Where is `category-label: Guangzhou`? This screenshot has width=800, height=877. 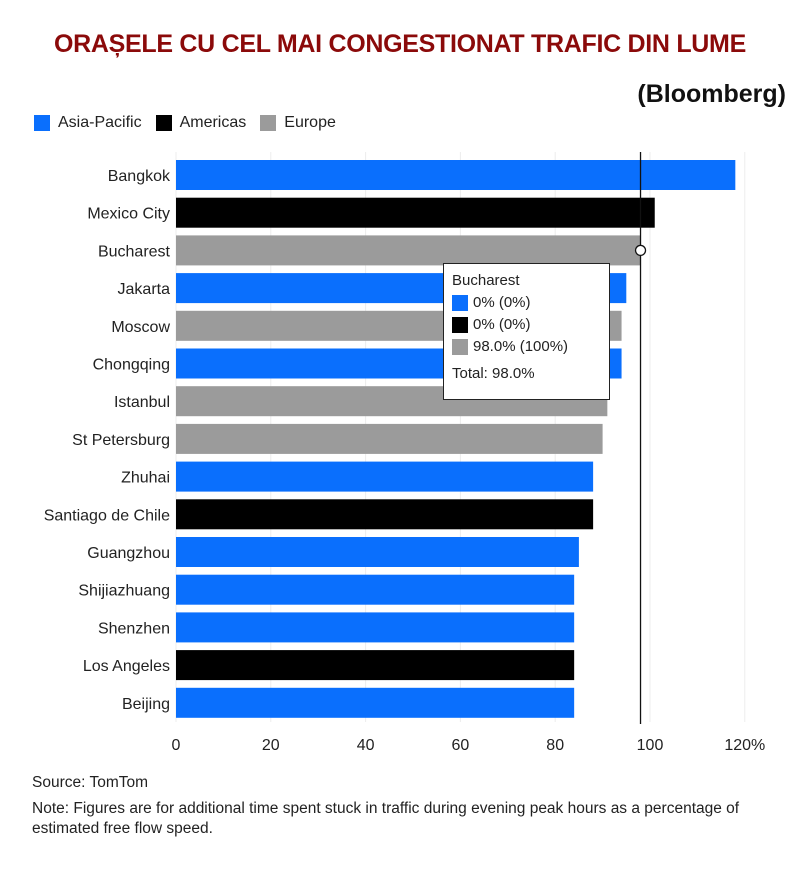 category-label: Guangzhou is located at coordinates (128, 553).